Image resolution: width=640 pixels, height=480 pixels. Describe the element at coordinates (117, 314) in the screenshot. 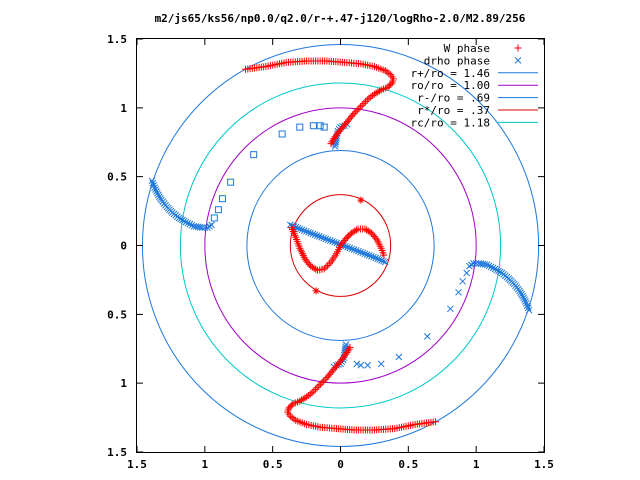

I see `y-tick-label-2: 0.5` at that location.